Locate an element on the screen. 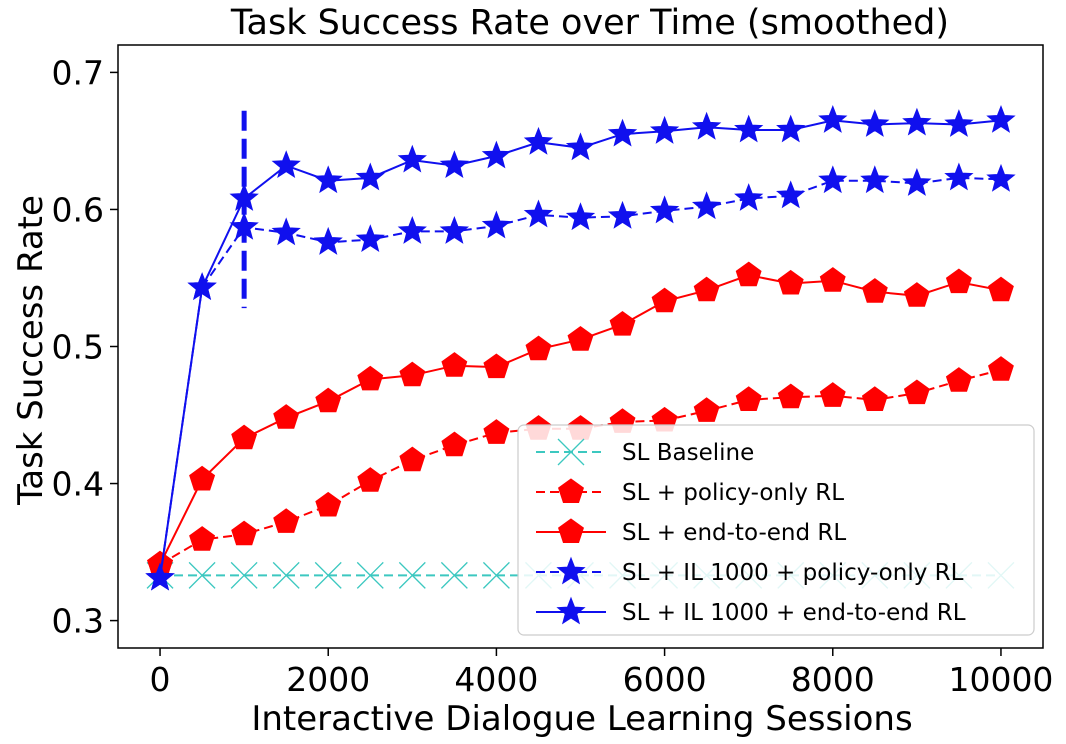  x-tick-label: 0 is located at coordinates (160, 679).